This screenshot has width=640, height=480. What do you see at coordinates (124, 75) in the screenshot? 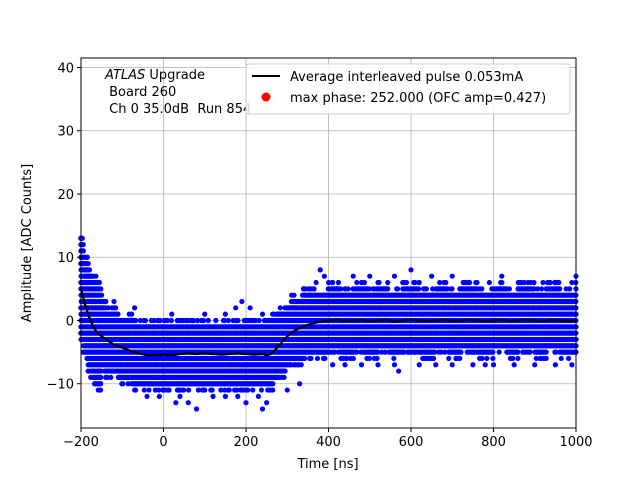
I see `annotation-atlas: ATLAS` at bounding box center [124, 75].